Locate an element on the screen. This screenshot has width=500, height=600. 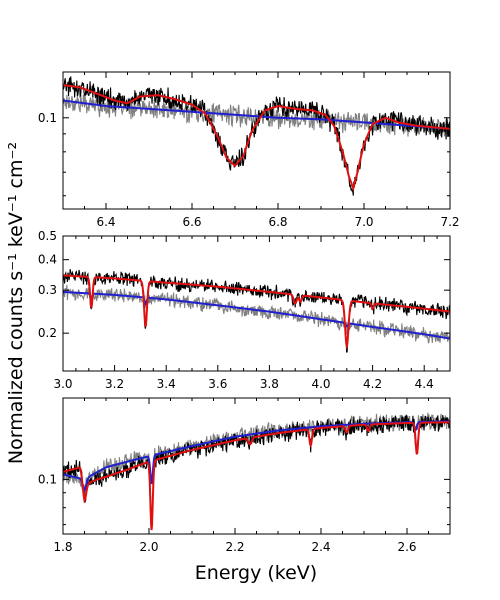
panel-3-y-tick-label: 0.1 is located at coordinates (47, 479).